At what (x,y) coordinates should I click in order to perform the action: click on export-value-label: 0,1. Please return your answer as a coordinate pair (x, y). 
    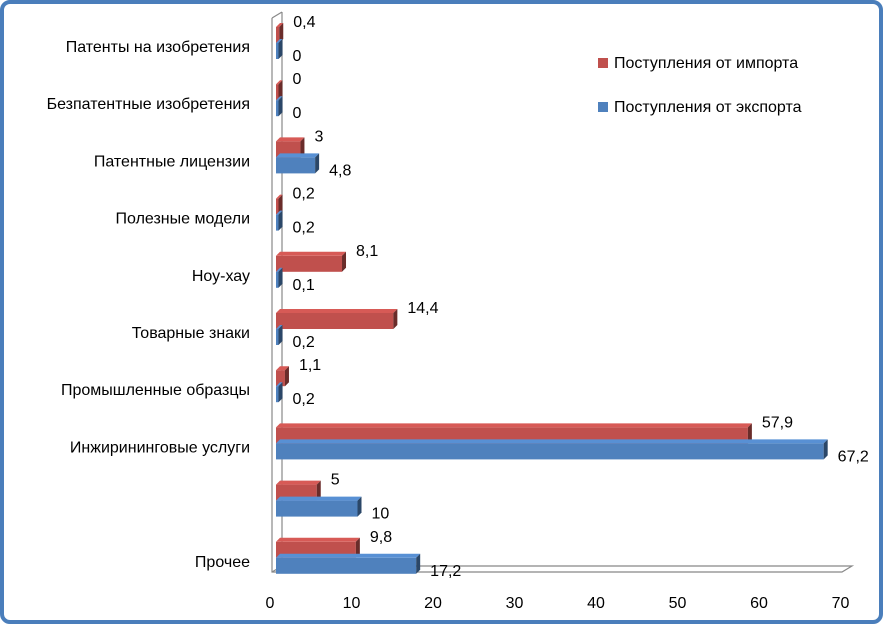
    Looking at the image, I should click on (304, 285).